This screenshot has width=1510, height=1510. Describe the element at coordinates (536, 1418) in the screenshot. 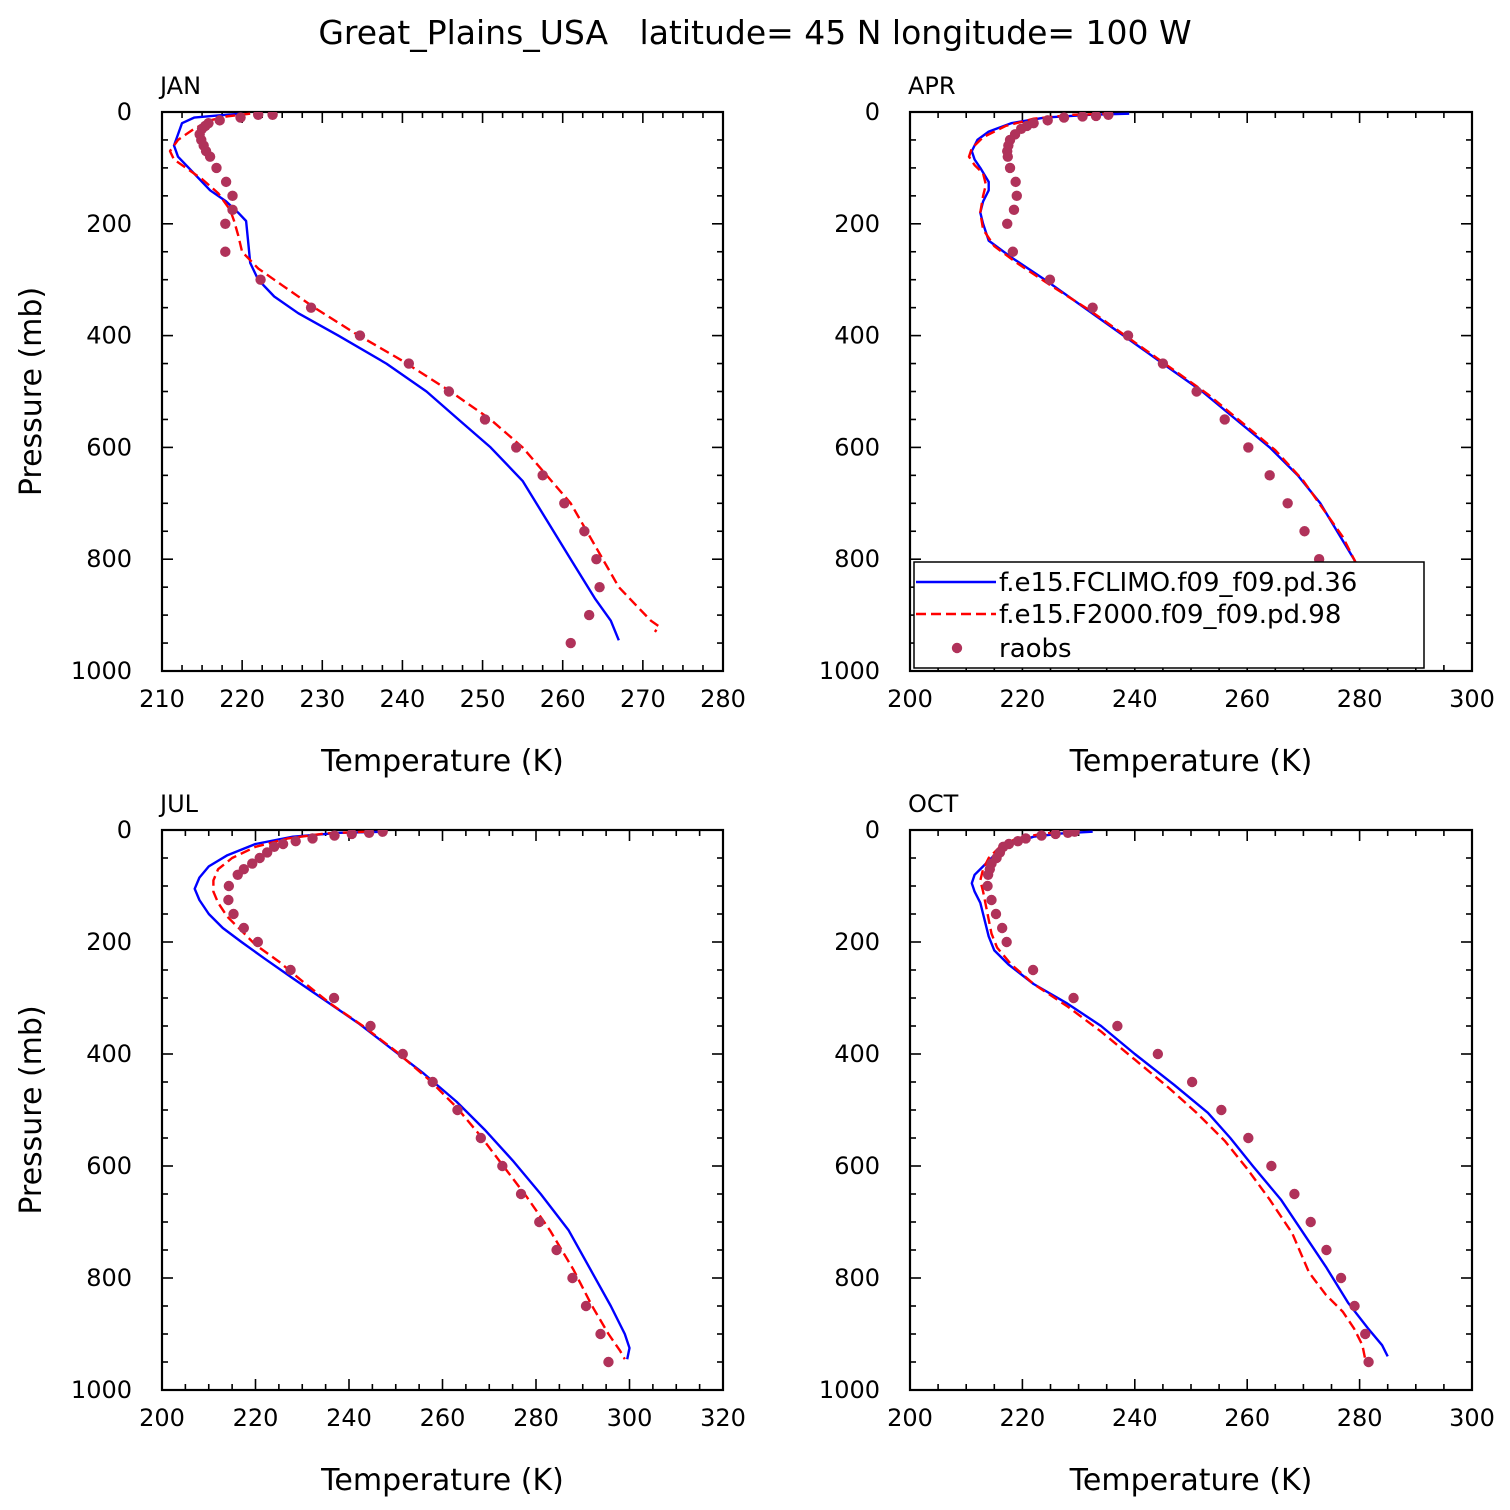

I see `x-tick-label: 280` at that location.